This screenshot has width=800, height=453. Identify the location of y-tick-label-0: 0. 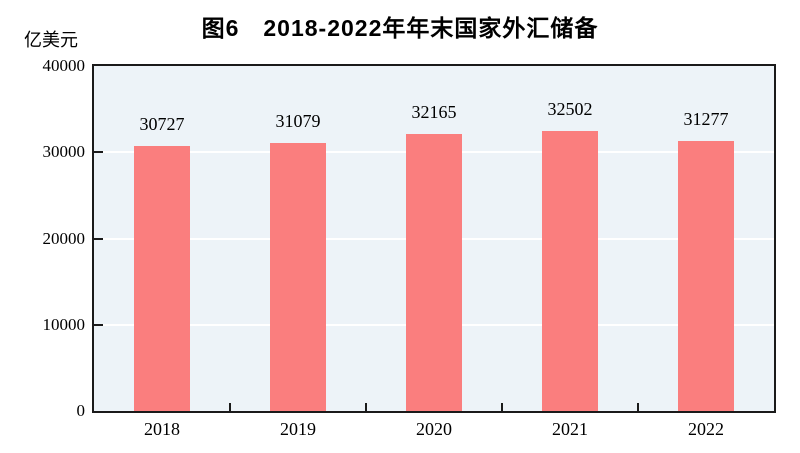
(81, 410).